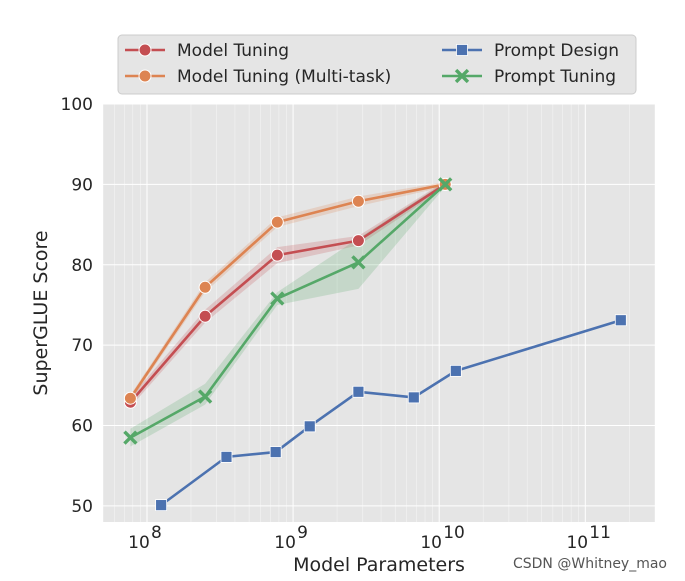 The height and width of the screenshot is (581, 685). I want to click on legend-label: Prompt Tuning, so click(555, 77).